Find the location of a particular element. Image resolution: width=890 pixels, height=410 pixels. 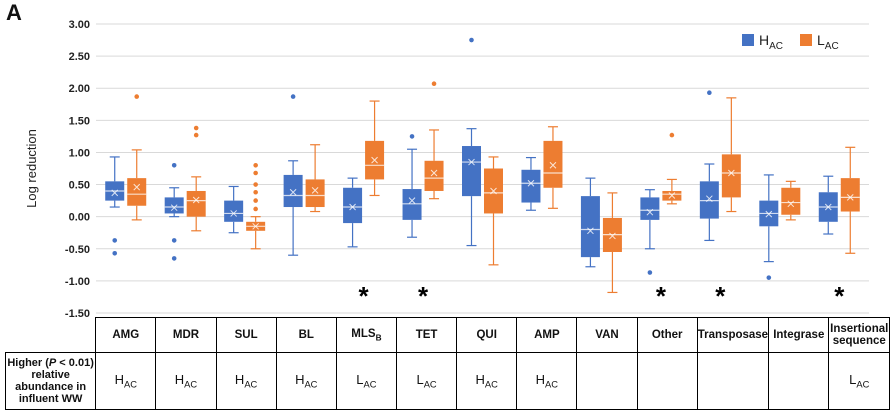

y-tick-label: 0.00 is located at coordinates (79, 218).